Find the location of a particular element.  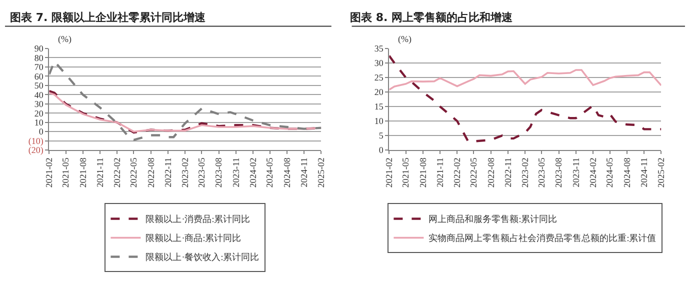

y-tick-label: 70 is located at coordinates (39, 67).